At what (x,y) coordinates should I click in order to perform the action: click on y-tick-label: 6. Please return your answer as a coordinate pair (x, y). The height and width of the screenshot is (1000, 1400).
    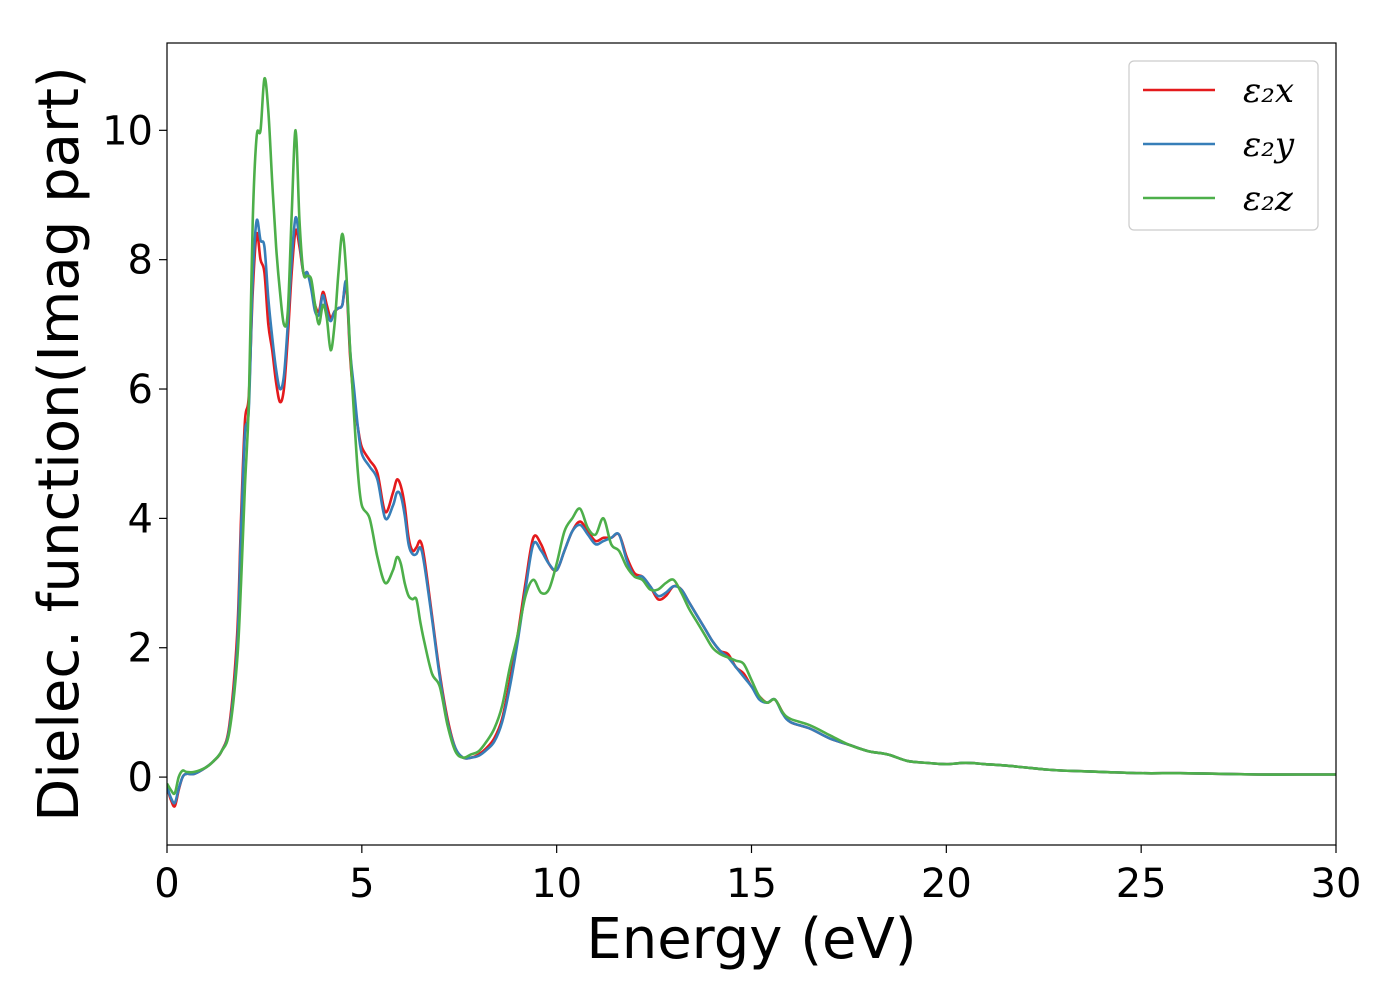
    Looking at the image, I should click on (140, 390).